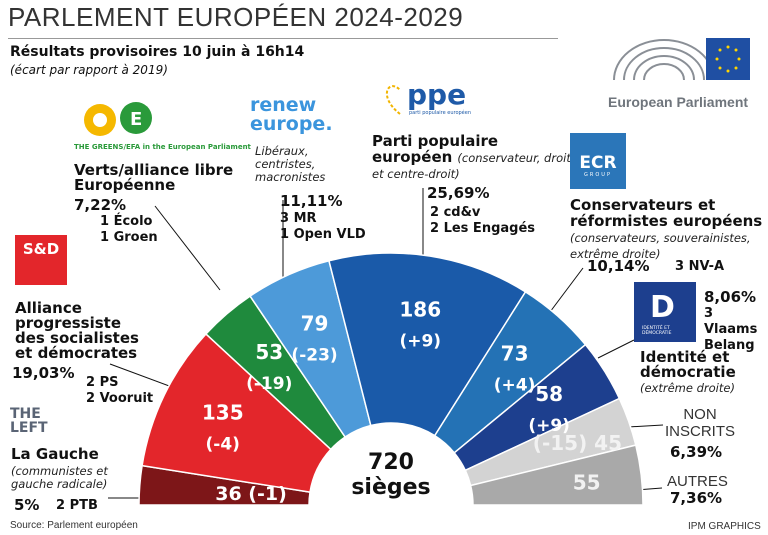  I want to click on segment-autres, so click(556, 475).